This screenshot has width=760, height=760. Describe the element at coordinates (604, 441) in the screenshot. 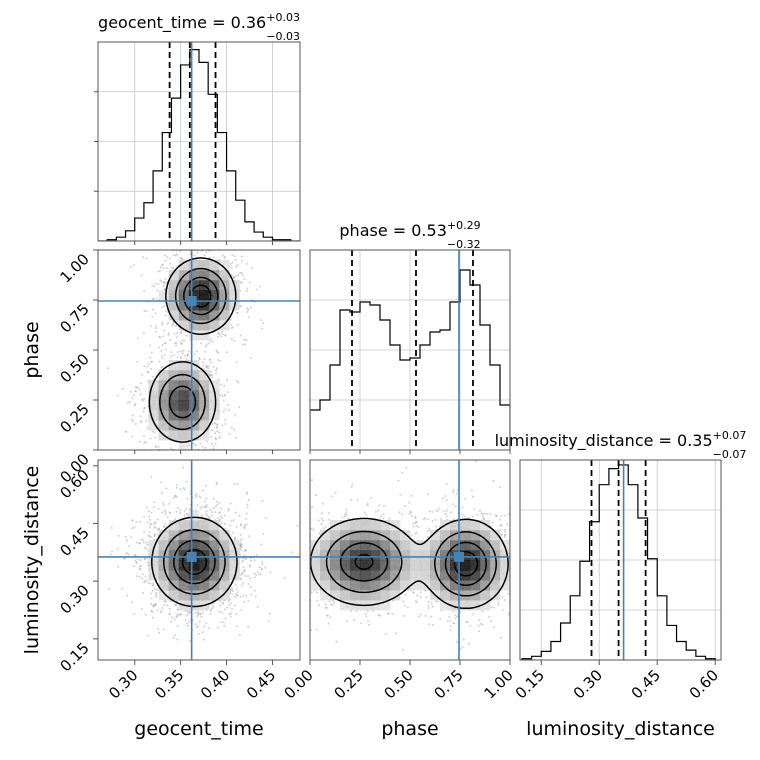

I see `title-main: luminosity_distance = 0.35` at that location.